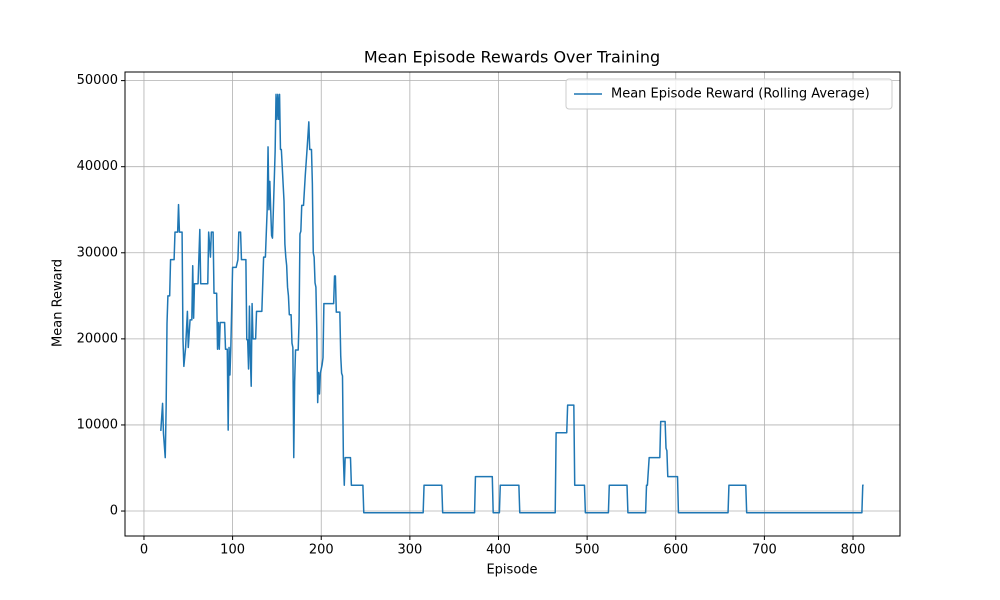  Describe the element at coordinates (97, 424) in the screenshot. I see `y-tick-label: 10000` at that location.